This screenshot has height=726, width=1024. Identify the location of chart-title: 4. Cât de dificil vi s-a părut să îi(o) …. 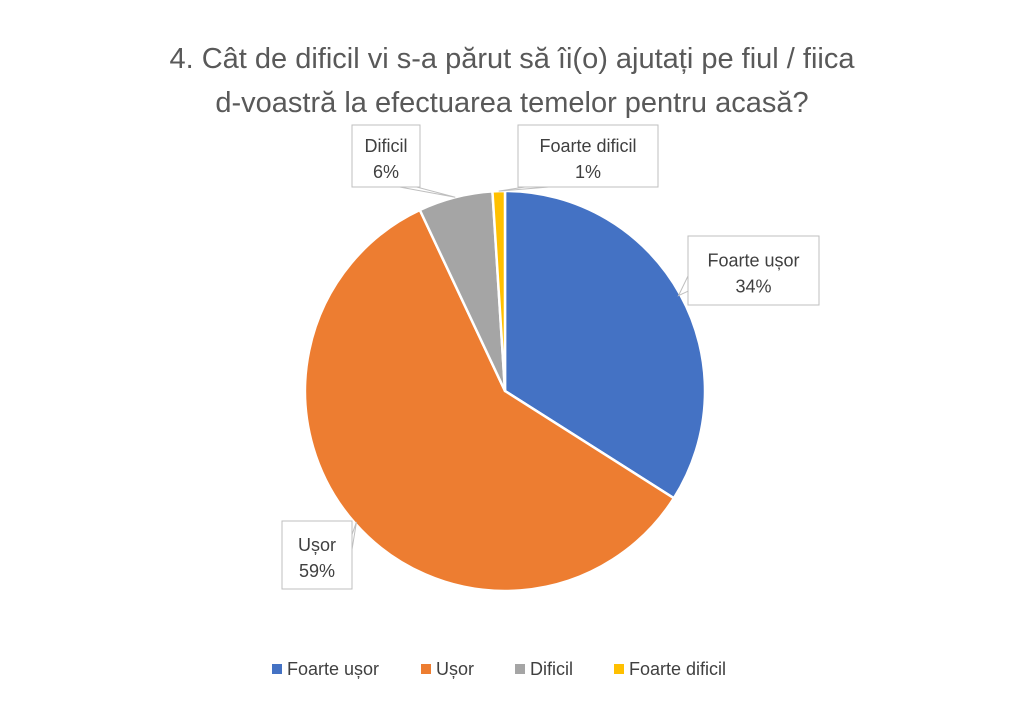
(512, 81).